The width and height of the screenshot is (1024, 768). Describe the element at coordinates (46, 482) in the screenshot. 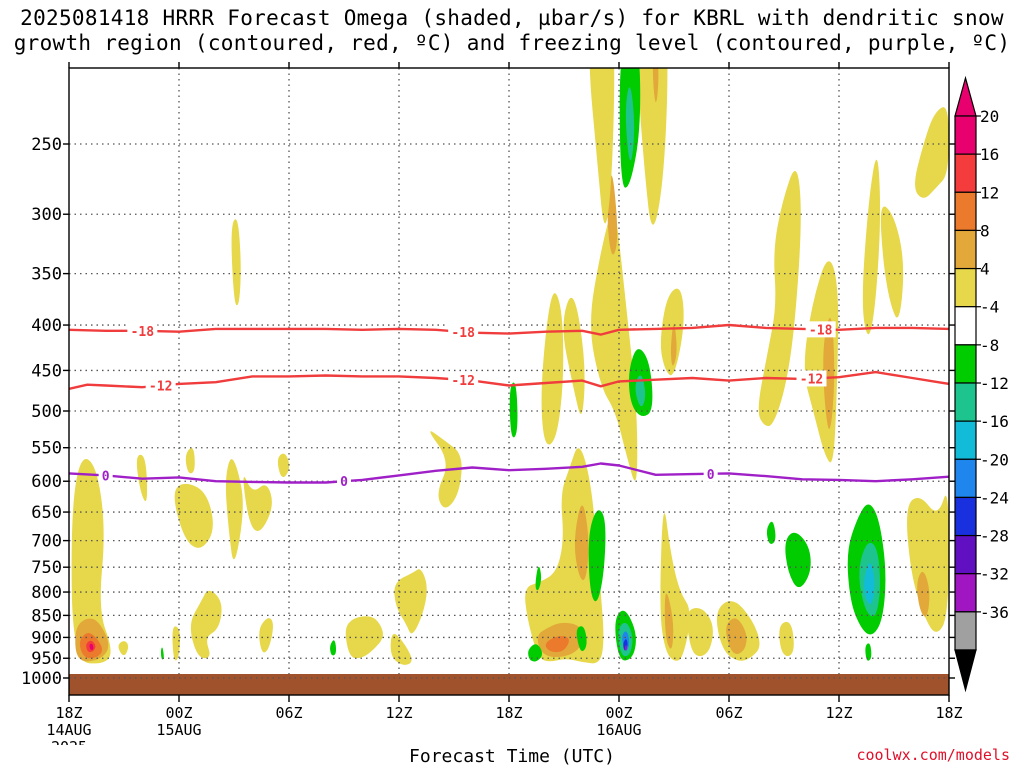

I see `y-tick-label-600: 600` at that location.